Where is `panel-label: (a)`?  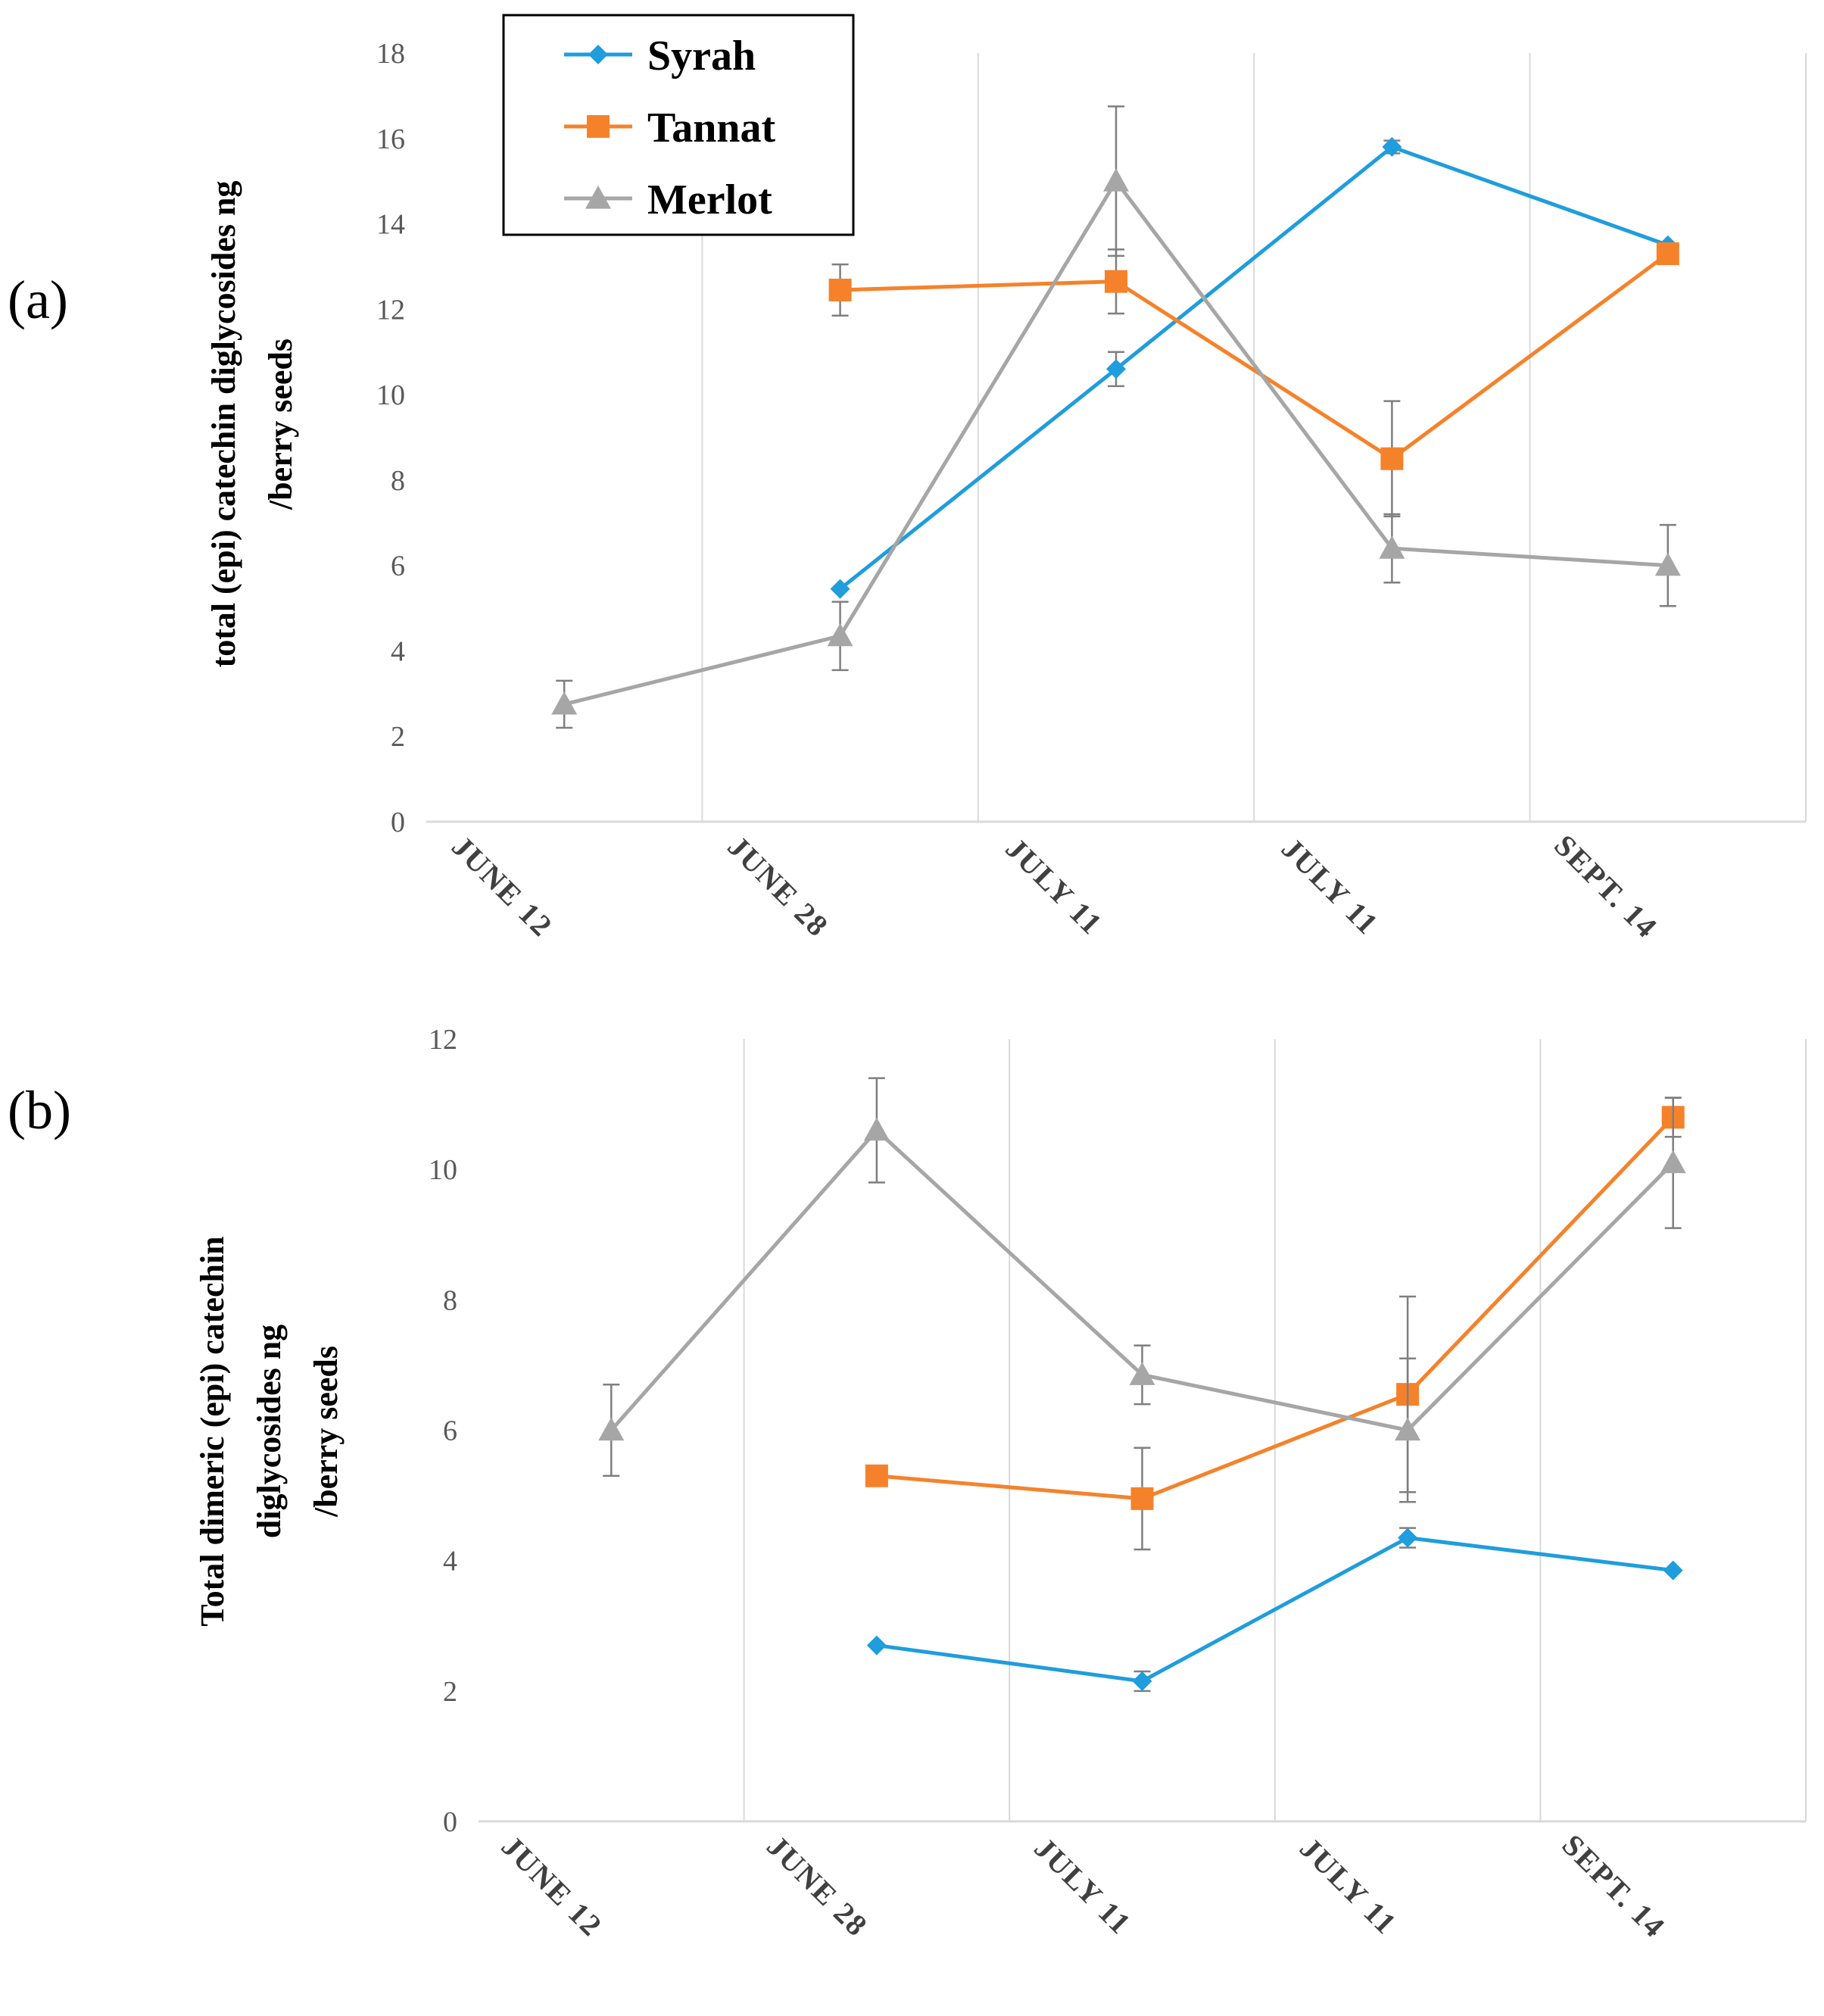
panel-label: (a) is located at coordinates (38, 300).